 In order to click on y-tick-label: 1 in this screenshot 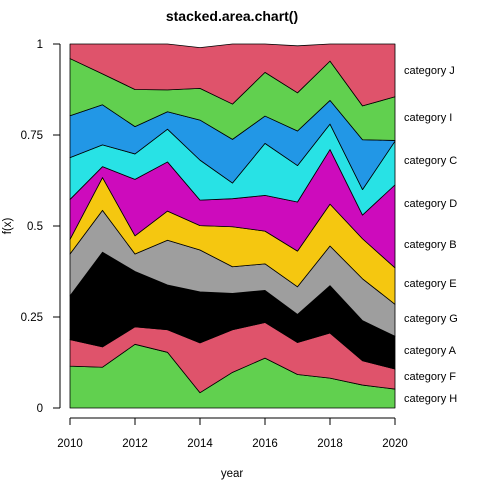, I will do `click(40, 45)`.